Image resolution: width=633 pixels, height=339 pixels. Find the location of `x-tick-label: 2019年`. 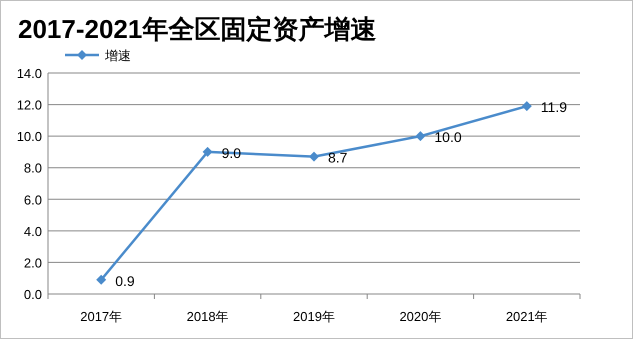

x-tick-label: 2019年 is located at coordinates (314, 316).